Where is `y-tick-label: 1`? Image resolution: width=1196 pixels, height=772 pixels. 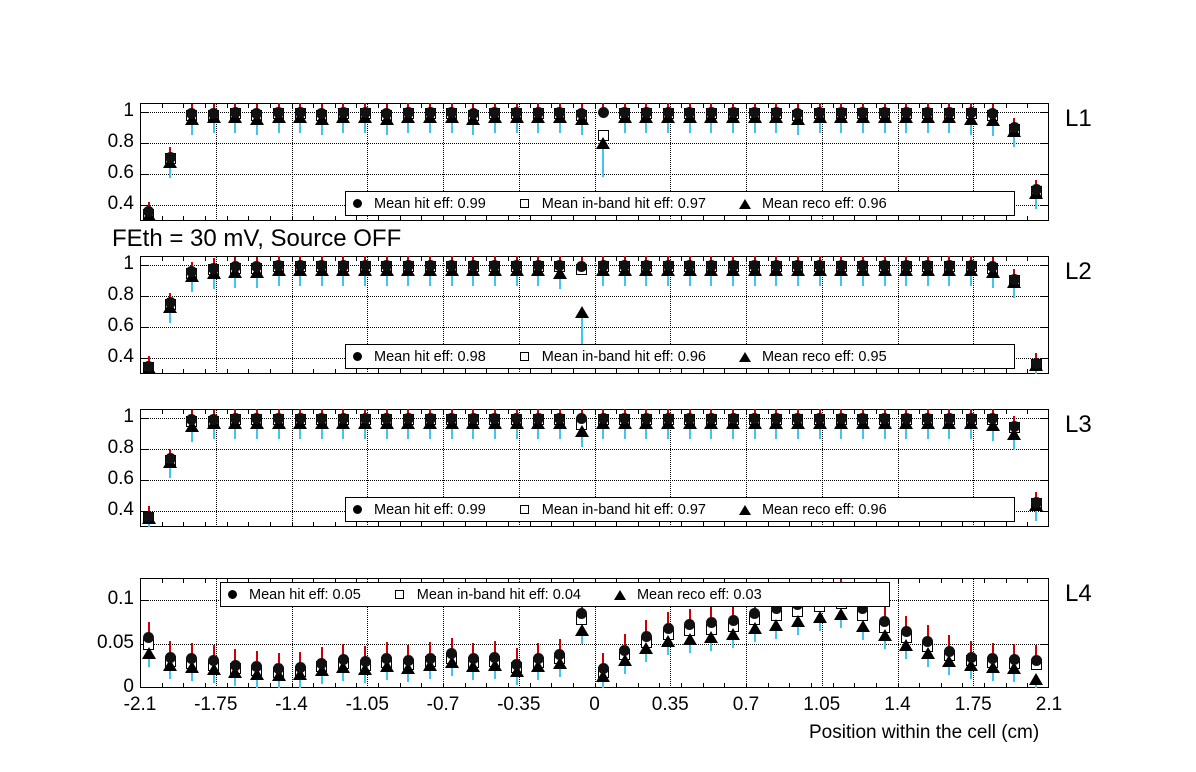 y-tick-label: 1 is located at coordinates (128, 264).